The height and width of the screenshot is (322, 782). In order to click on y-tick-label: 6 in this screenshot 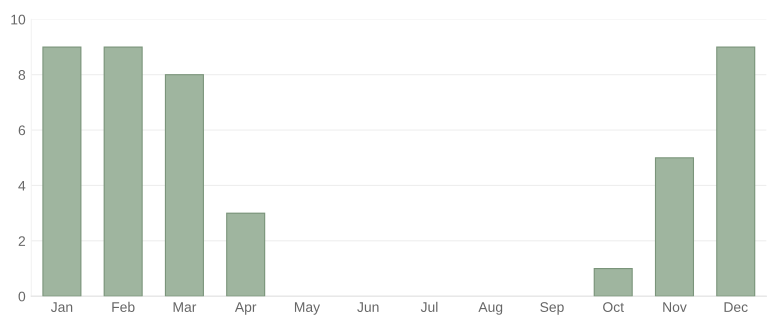, I will do `click(22, 130)`.